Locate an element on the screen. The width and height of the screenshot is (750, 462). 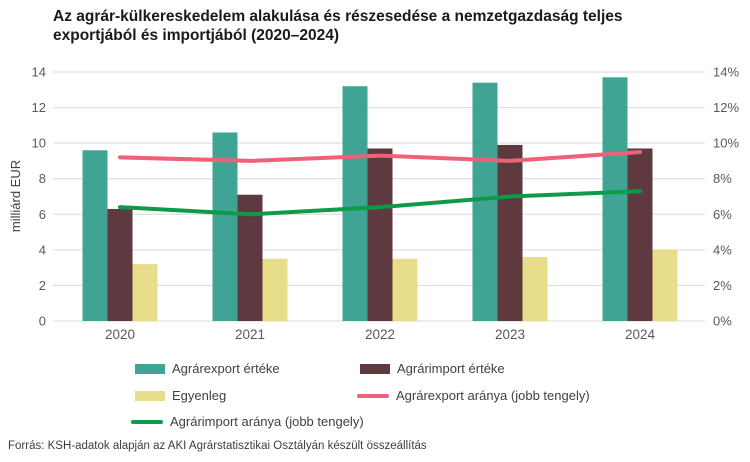
balance-bar-2022 is located at coordinates (405, 289).